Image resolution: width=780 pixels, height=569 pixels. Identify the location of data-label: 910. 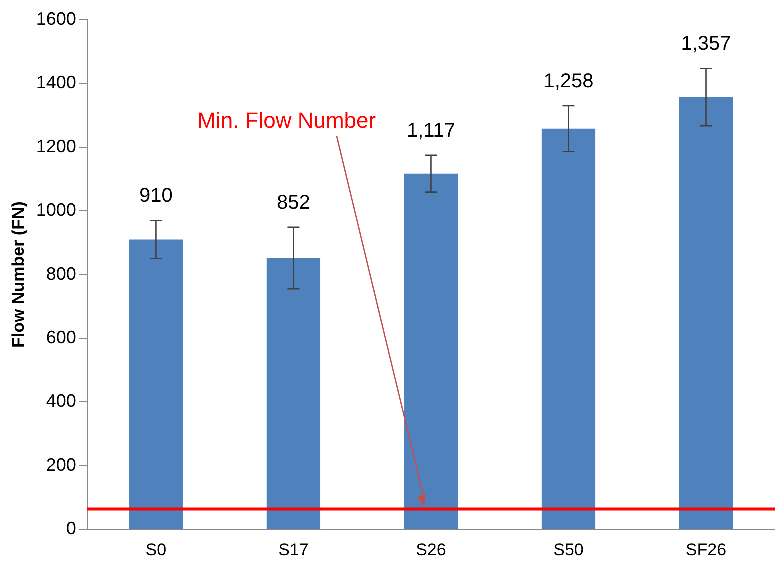
(156, 196).